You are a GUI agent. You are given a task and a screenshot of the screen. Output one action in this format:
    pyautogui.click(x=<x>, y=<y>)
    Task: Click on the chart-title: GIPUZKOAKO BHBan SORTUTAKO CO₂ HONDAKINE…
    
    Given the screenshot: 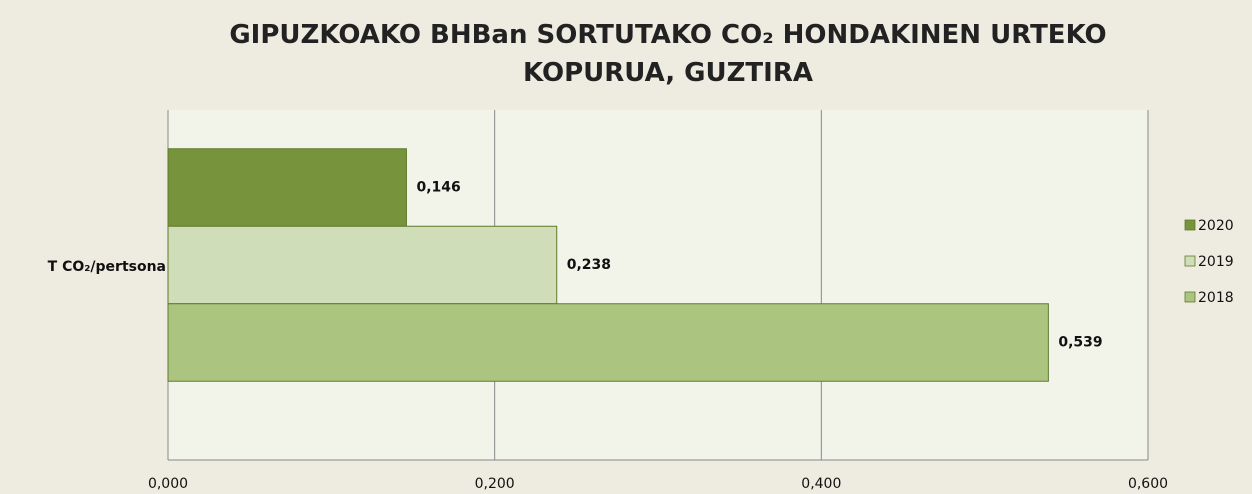 What is the action you would take?
    pyautogui.click(x=668, y=54)
    